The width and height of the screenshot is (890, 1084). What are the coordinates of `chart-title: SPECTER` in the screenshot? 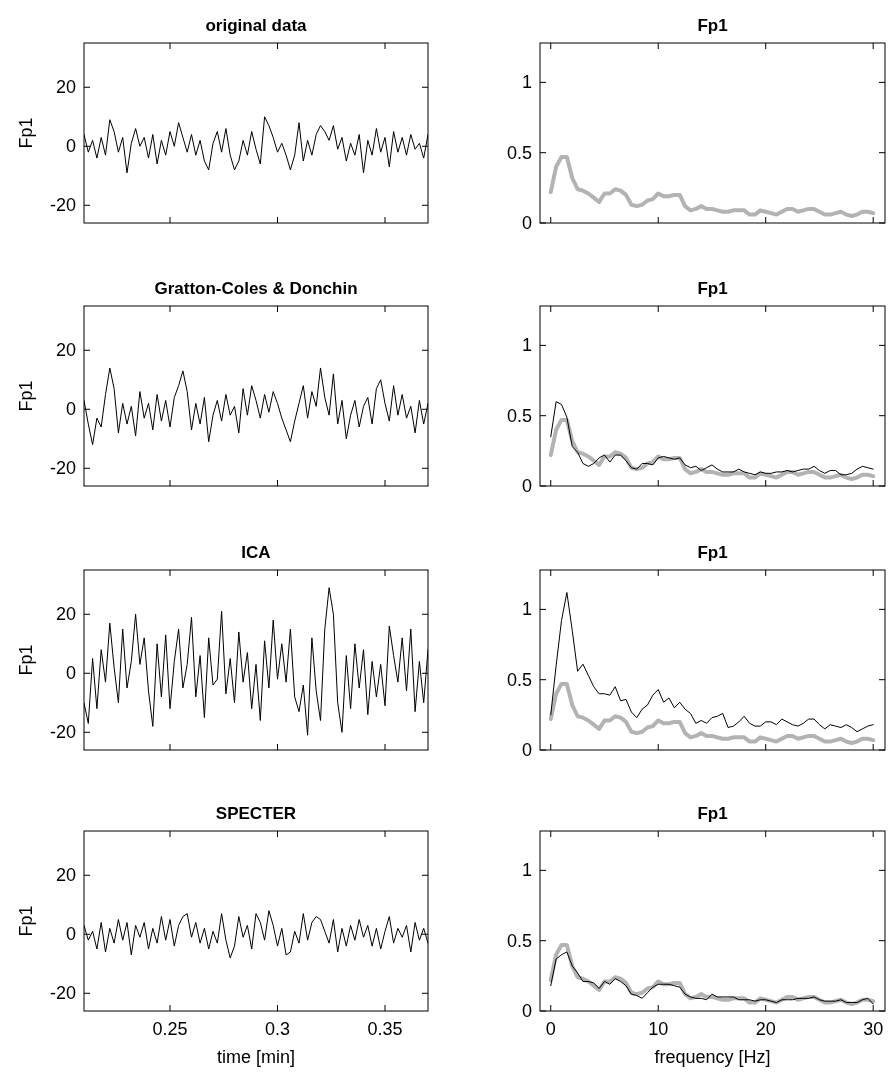 It's located at (256, 813).